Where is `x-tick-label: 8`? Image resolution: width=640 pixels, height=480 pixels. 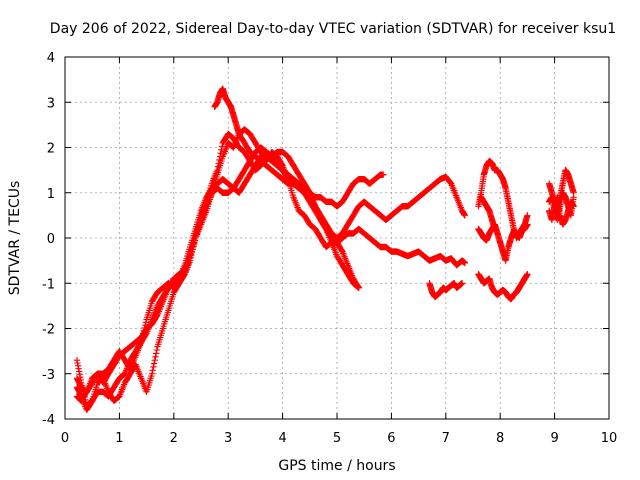
x-tick-label: 8 is located at coordinates (500, 438).